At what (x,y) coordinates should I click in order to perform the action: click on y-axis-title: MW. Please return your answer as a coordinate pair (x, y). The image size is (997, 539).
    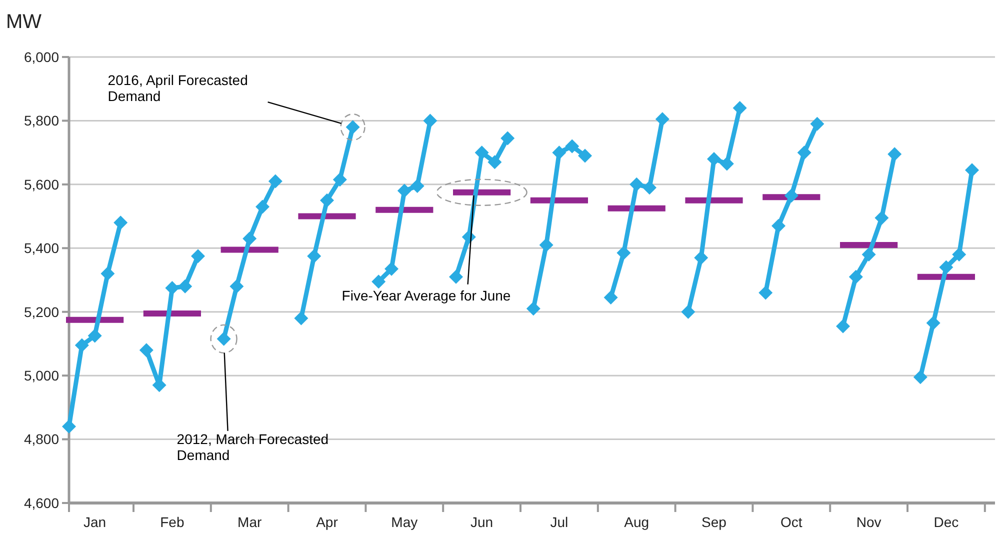
    Looking at the image, I should click on (24, 22).